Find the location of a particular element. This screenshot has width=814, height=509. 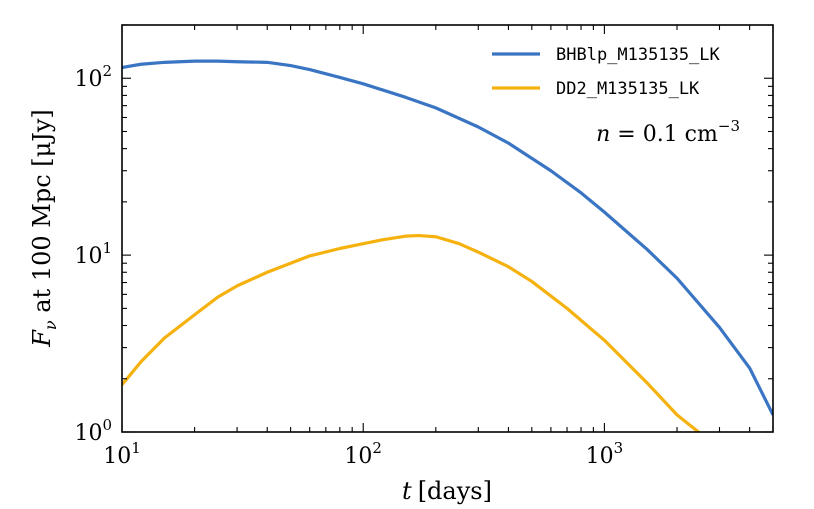

x-tick-label-exponent: 1 is located at coordinates (136, 448).